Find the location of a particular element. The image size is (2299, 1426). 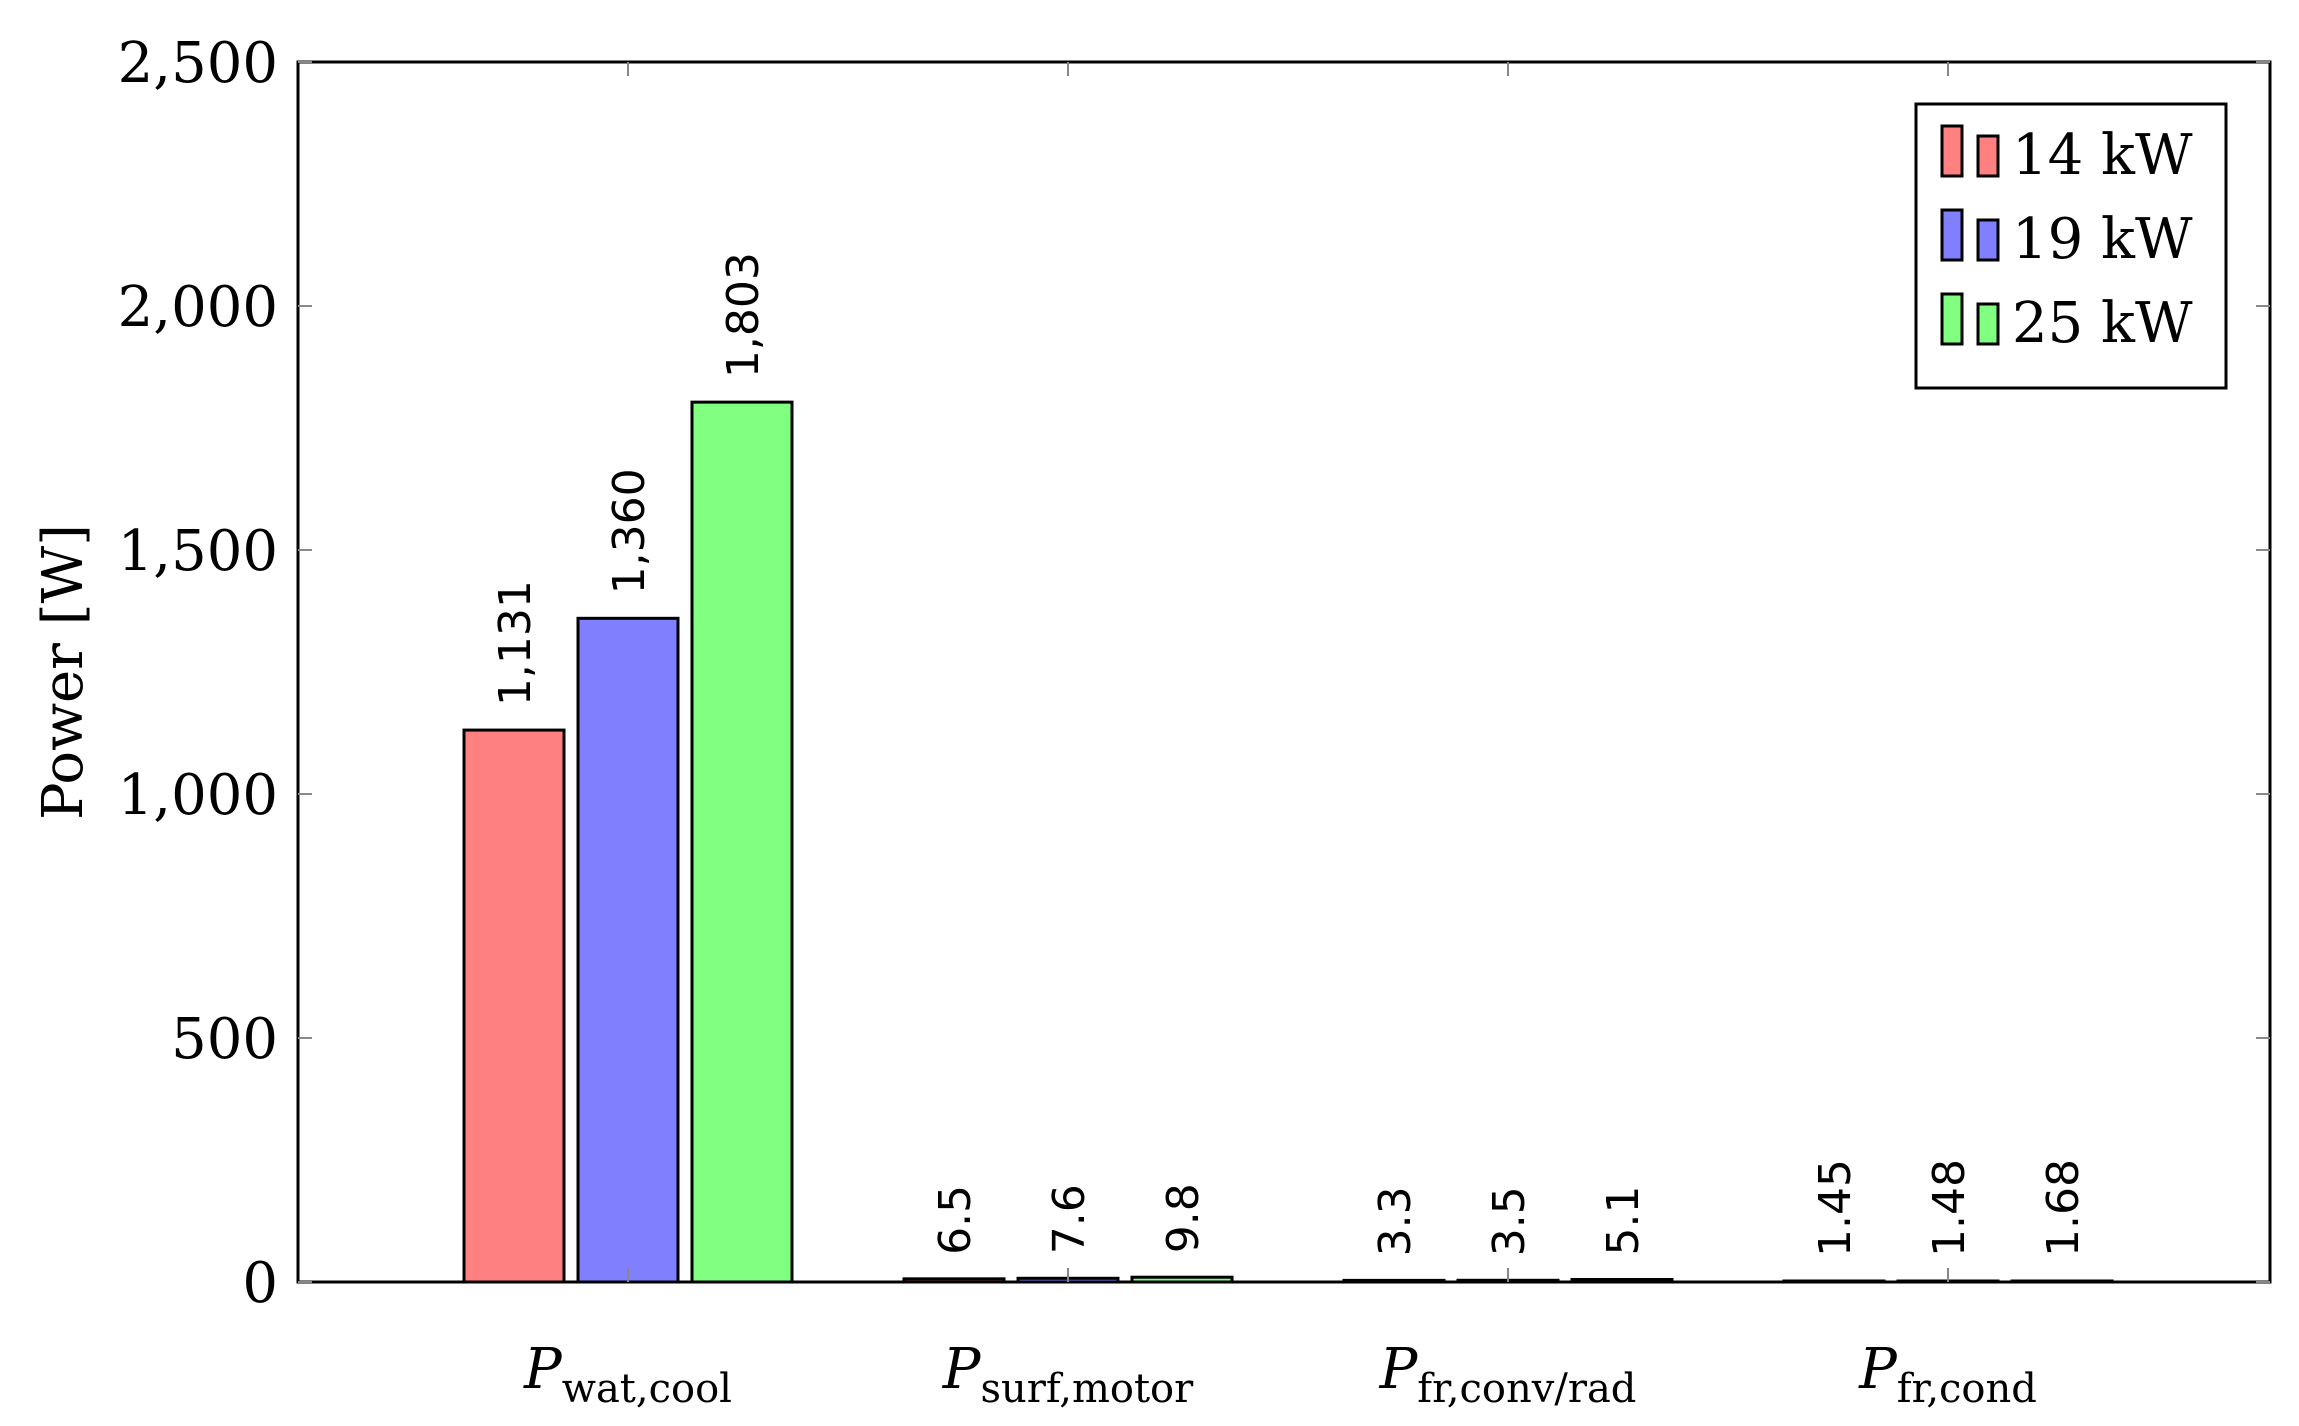

data-label: 3.5 is located at coordinates (1509, 1221).